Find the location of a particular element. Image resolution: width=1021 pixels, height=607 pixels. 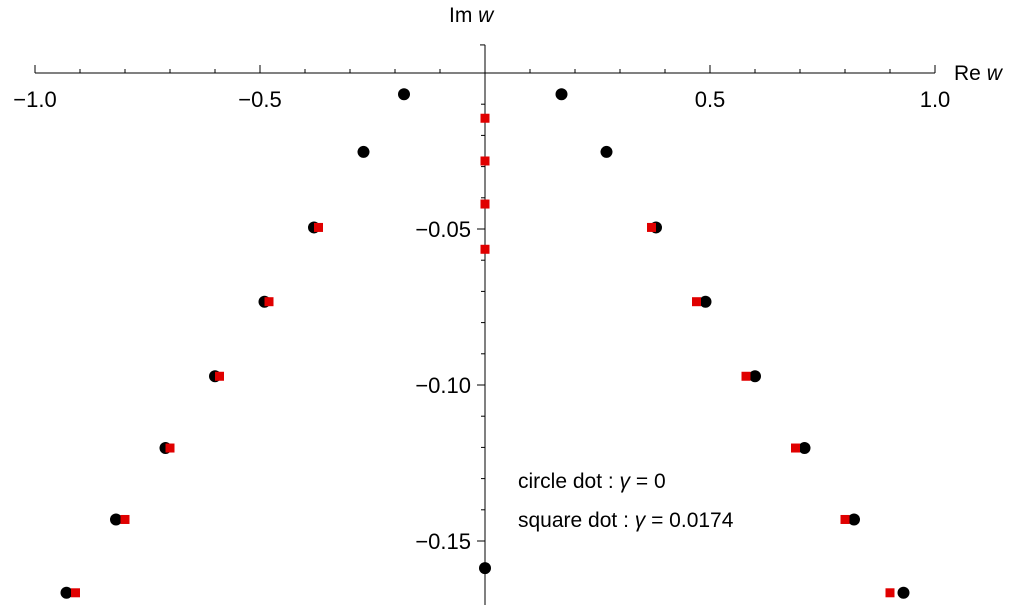

y-tick-label: −0.15 is located at coordinates (443, 541).